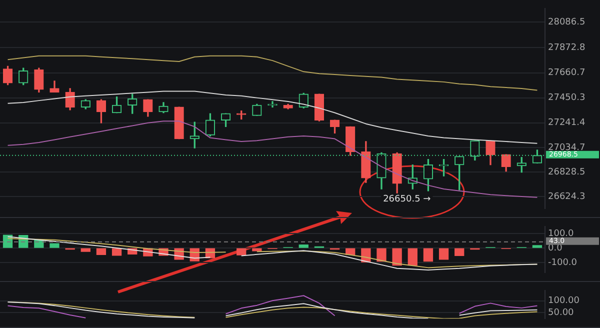 Image resolution: width=600 pixels, height=328 pixels. Describe the element at coordinates (567, 47) in the screenshot. I see `y-tick-label: 27872.8` at that location.